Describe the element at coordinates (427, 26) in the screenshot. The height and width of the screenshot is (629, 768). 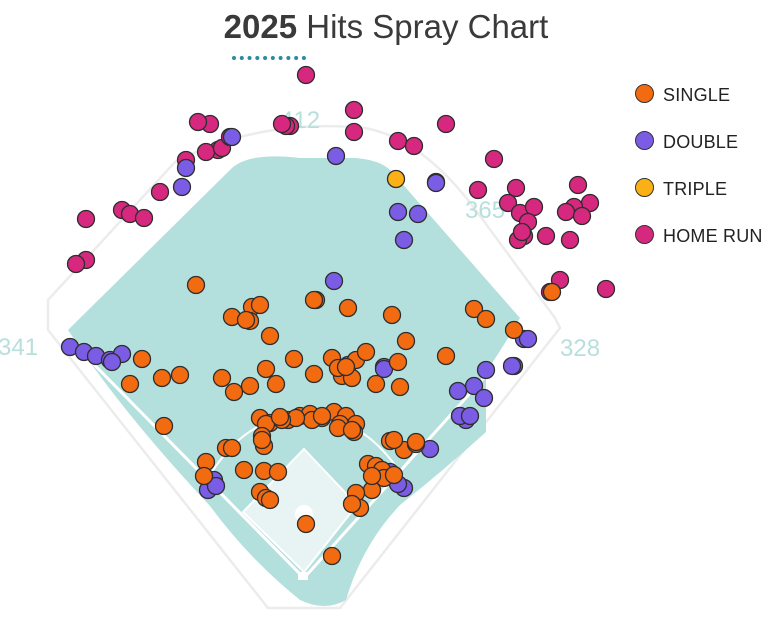
I see `title-text: Hits Spray Chart` at that location.